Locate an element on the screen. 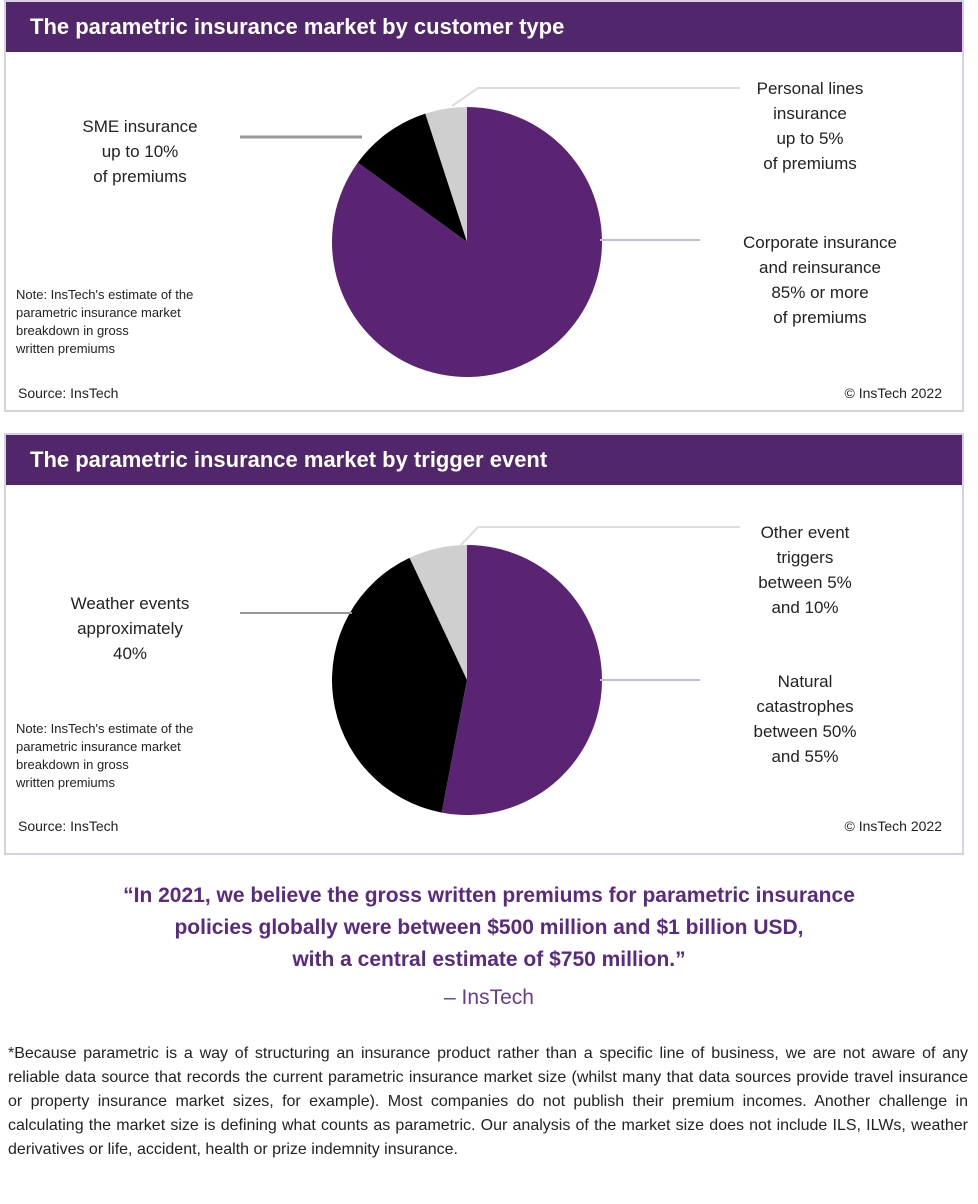 This screenshot has width=978, height=1204. pie-slice-sme-insurance is located at coordinates (412, 178).